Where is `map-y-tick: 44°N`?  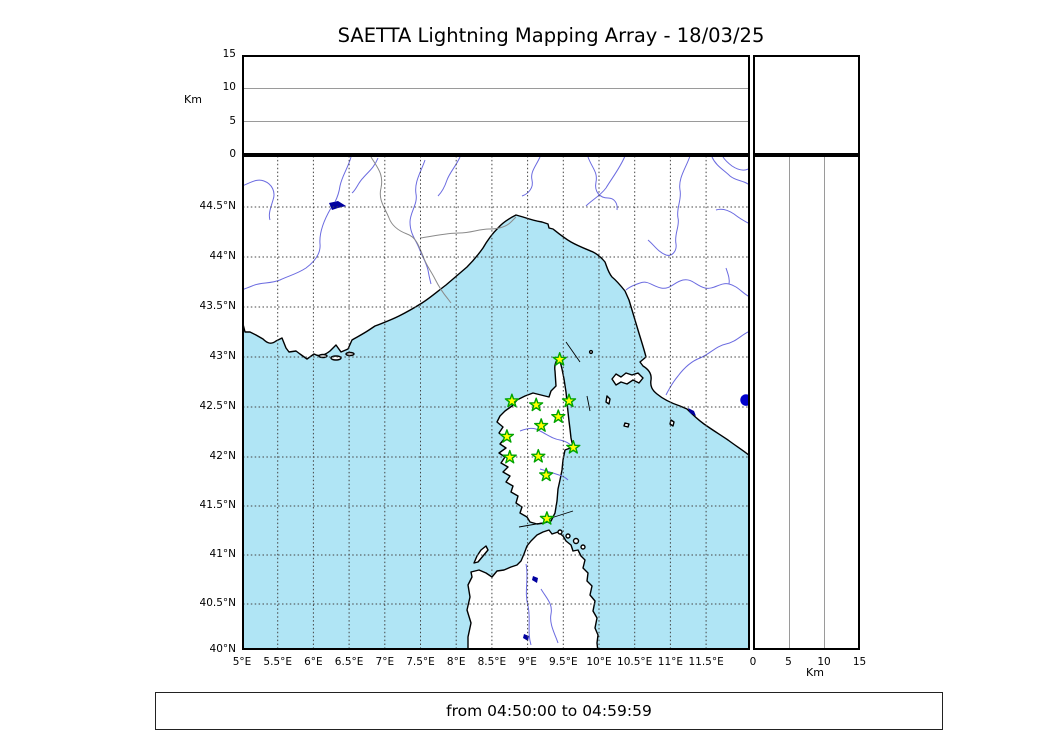 map-y-tick: 44°N is located at coordinates (222, 256).